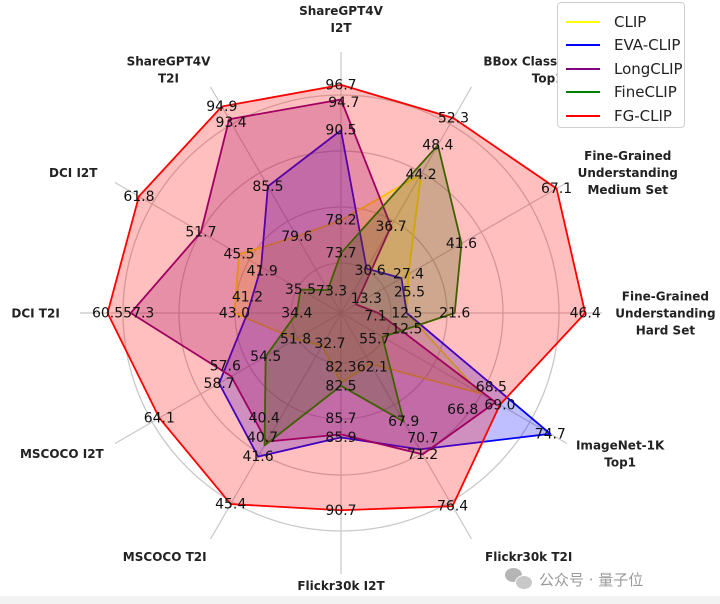 Image resolution: width=720 pixels, height=604 pixels. I want to click on legend-label: FineCLIP, so click(645, 92).